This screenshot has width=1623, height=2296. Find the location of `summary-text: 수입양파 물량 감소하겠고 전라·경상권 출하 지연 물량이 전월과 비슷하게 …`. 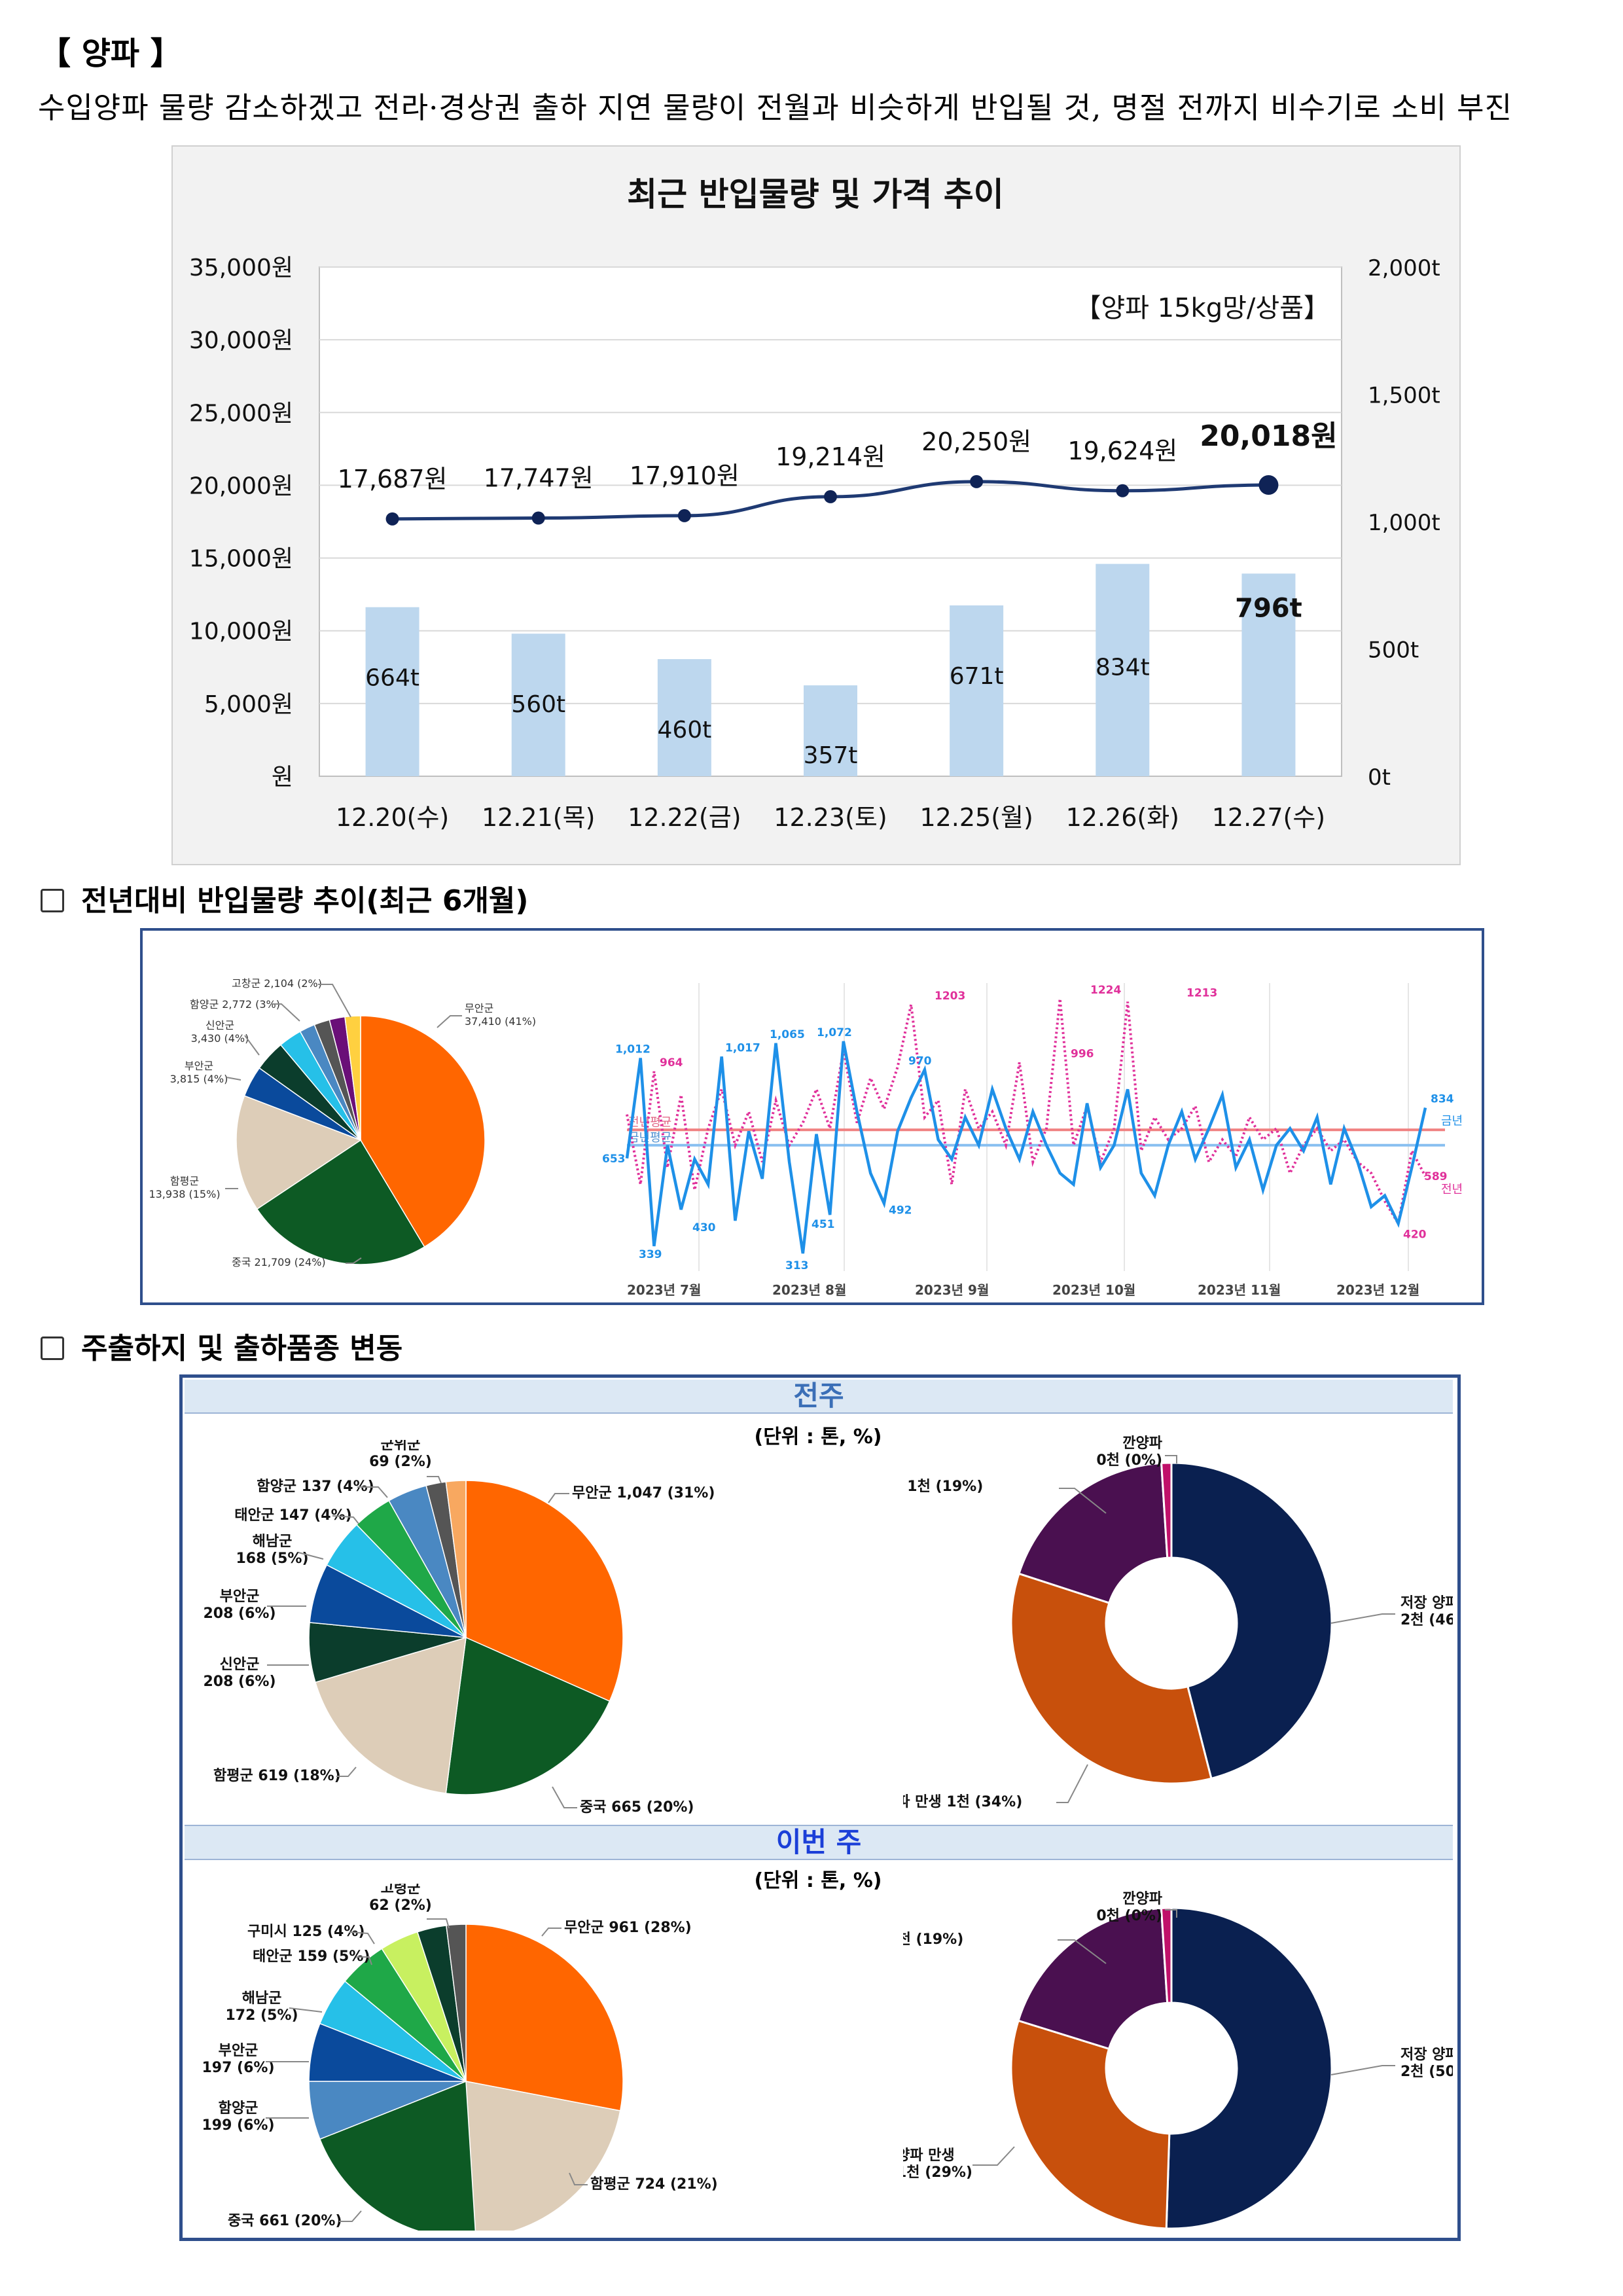

summary-text: 수입양파 물량 감소하겠고 전라·경상권 출하 지연 물량이 전월과 비슷하게 … is located at coordinates (775, 107).